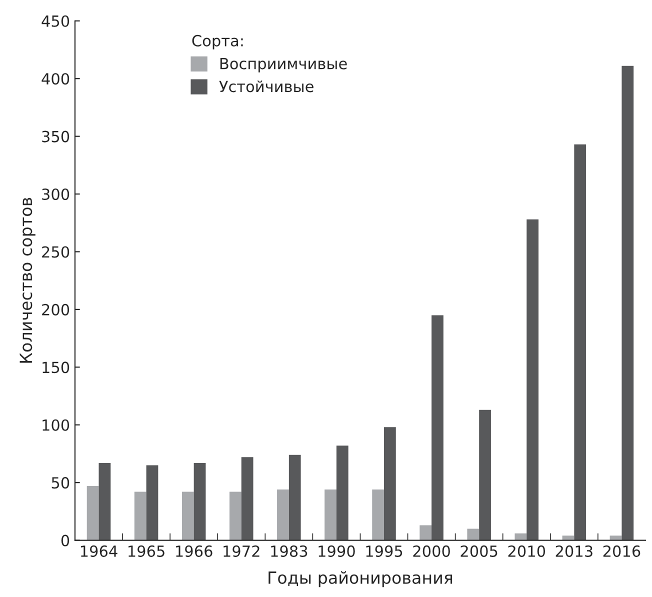  Describe the element at coordinates (56, 368) in the screenshot. I see `y-tick-label: 150` at that location.